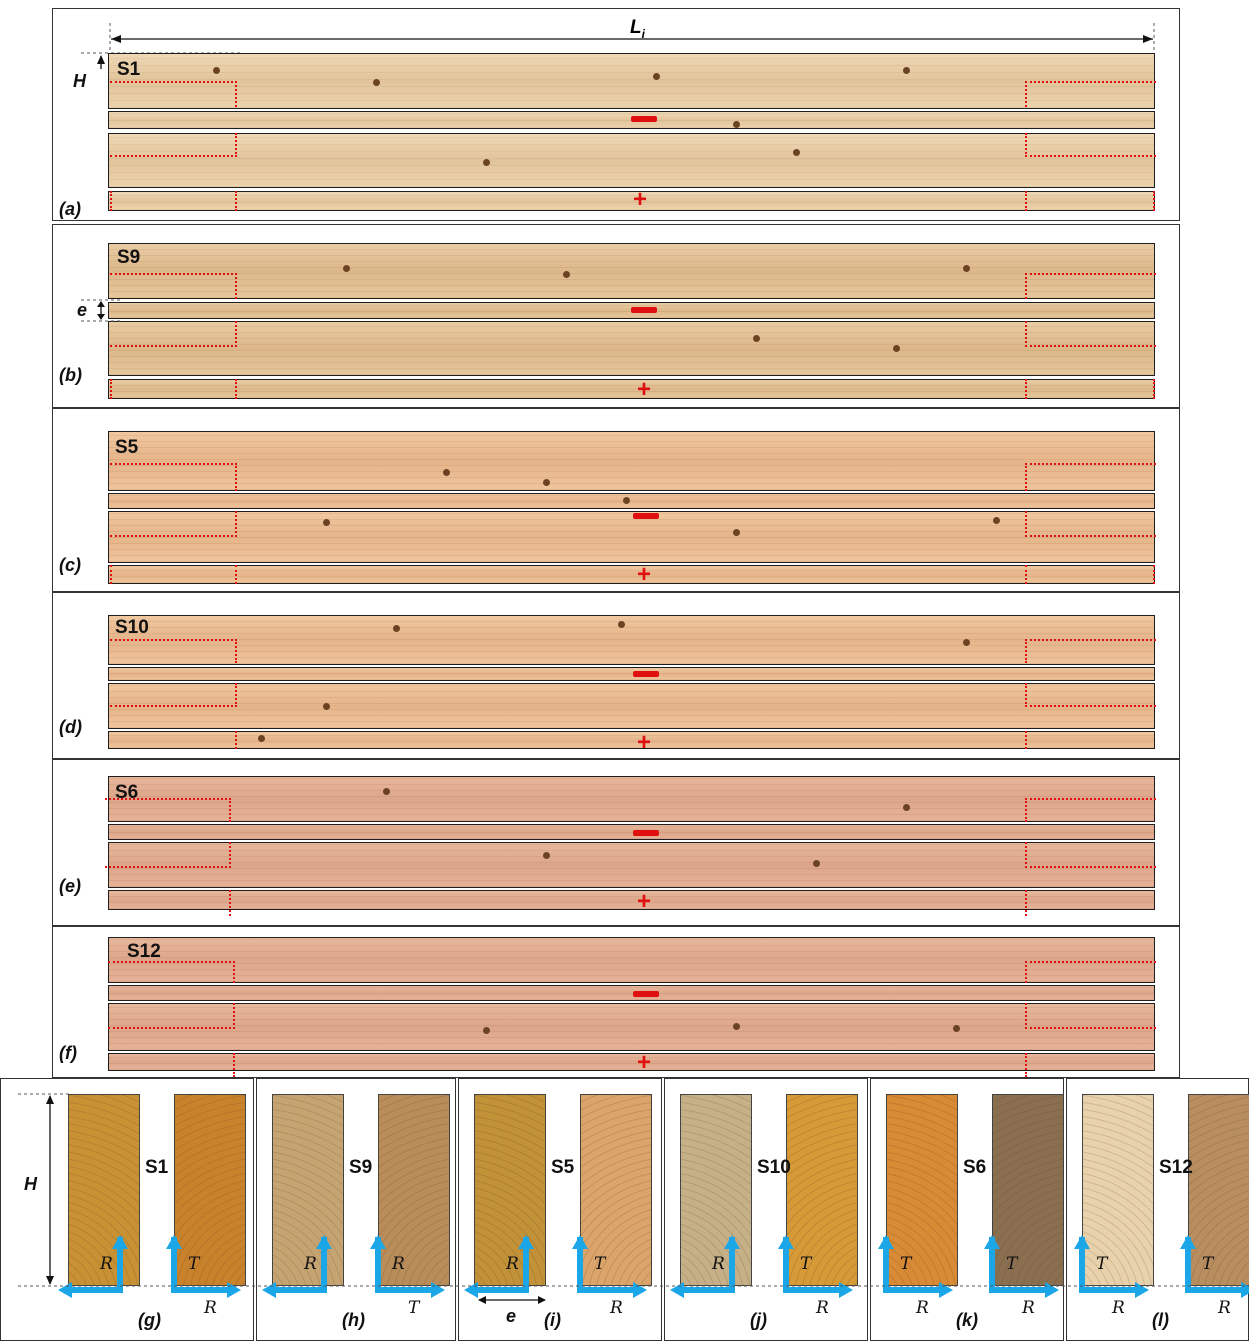 Image resolution: width=1249 pixels, height=1341 pixels. Describe the element at coordinates (144, 952) in the screenshot. I see `specimen-label: S12` at that location.